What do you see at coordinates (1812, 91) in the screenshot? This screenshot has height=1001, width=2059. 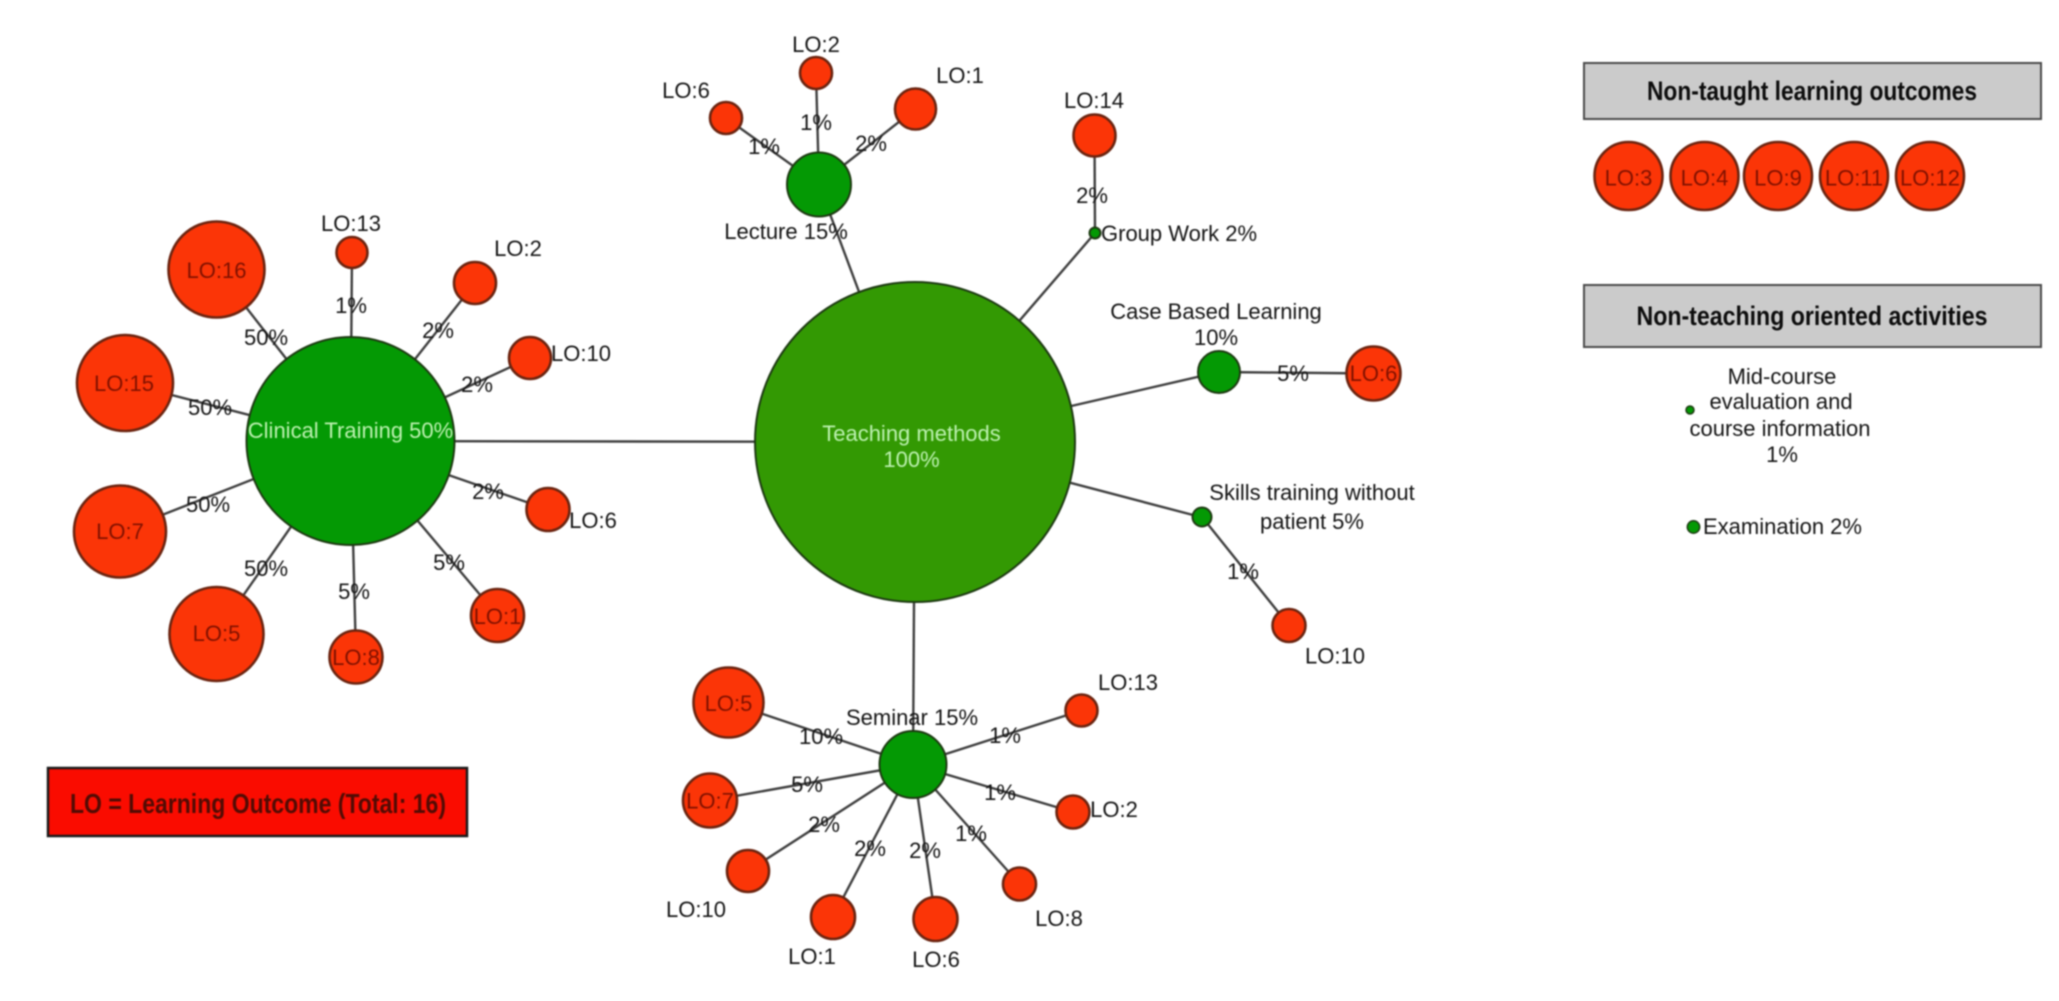 I see `svg-text: Non-taught learning outcomes` at bounding box center [1812, 91].